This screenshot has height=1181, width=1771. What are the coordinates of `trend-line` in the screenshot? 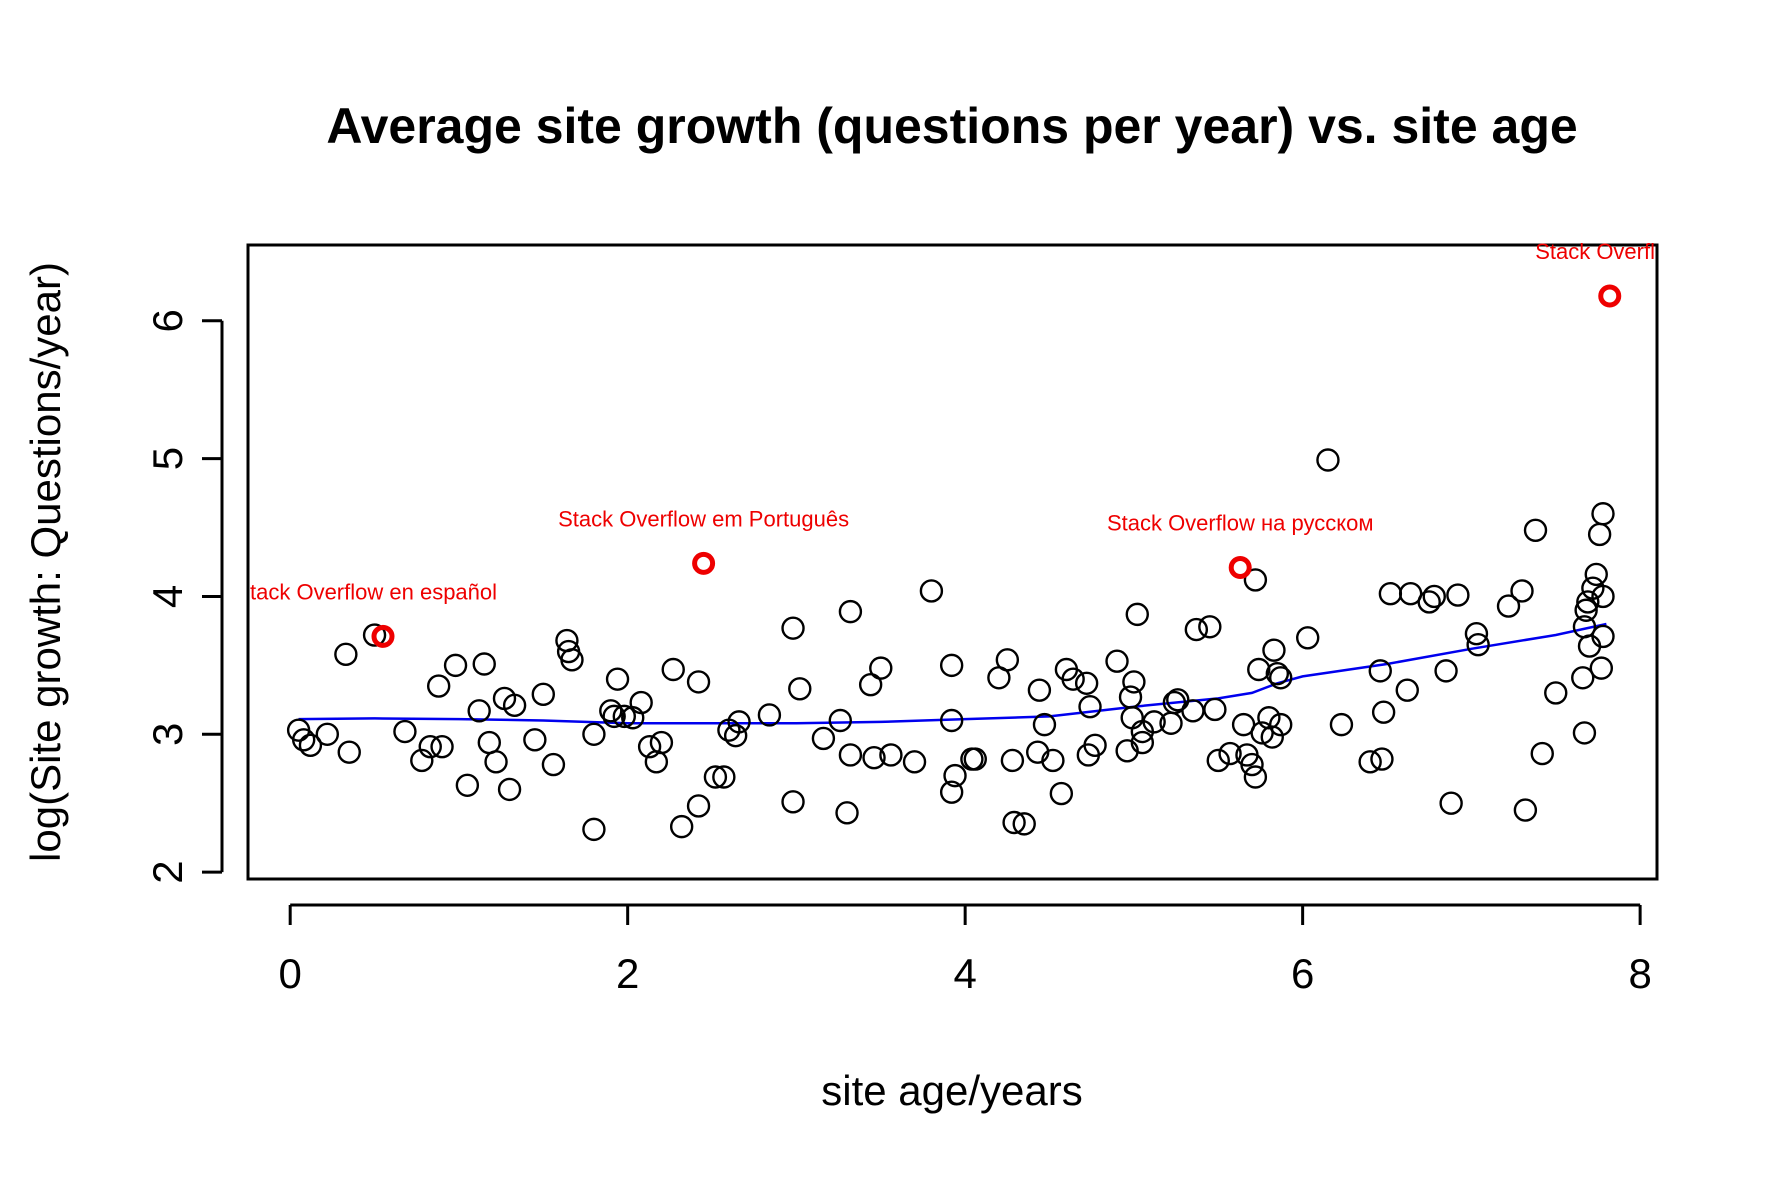 It's located at (952, 673).